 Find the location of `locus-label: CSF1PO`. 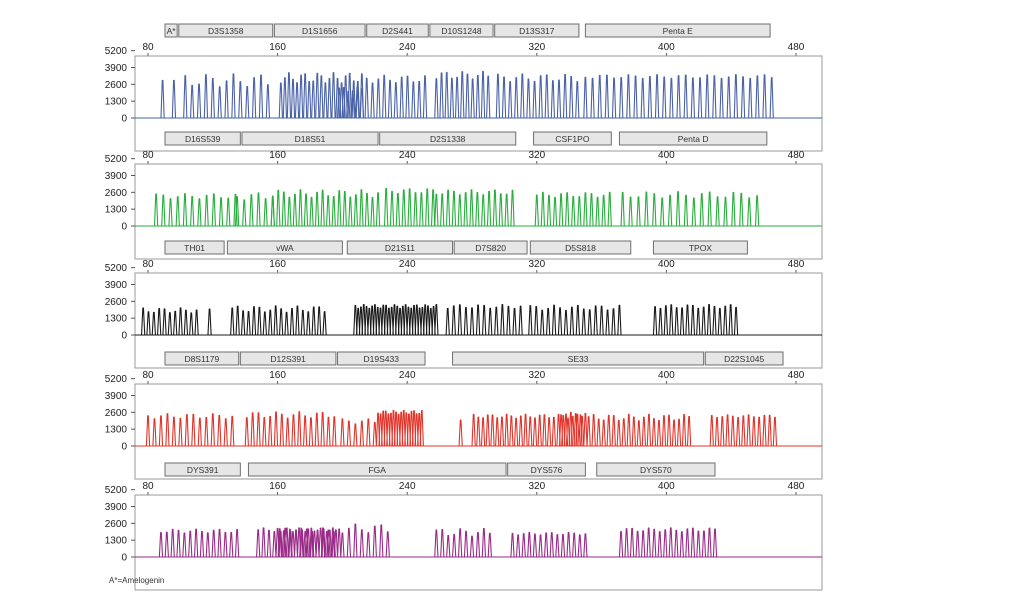

locus-label: CSF1PO is located at coordinates (572, 139).